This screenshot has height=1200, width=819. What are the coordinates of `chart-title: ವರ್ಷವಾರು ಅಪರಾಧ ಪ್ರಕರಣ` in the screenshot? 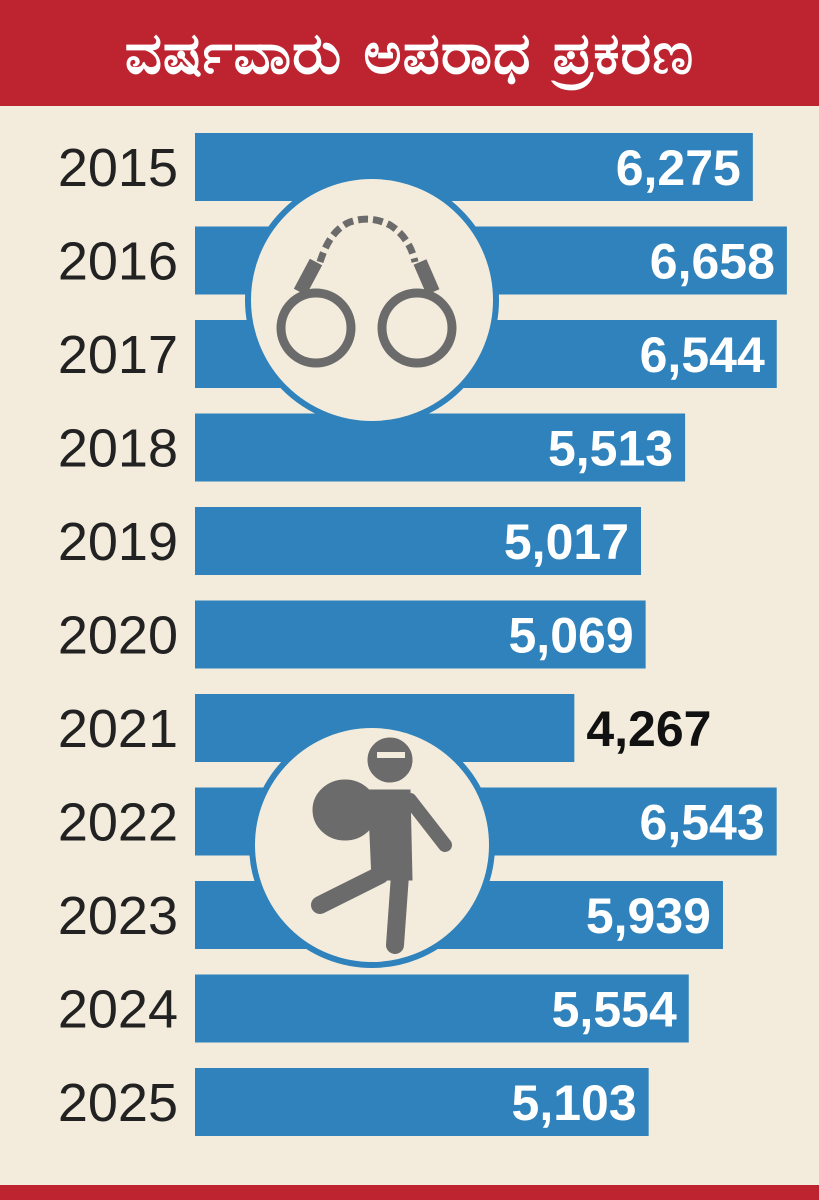 It's located at (409, 52).